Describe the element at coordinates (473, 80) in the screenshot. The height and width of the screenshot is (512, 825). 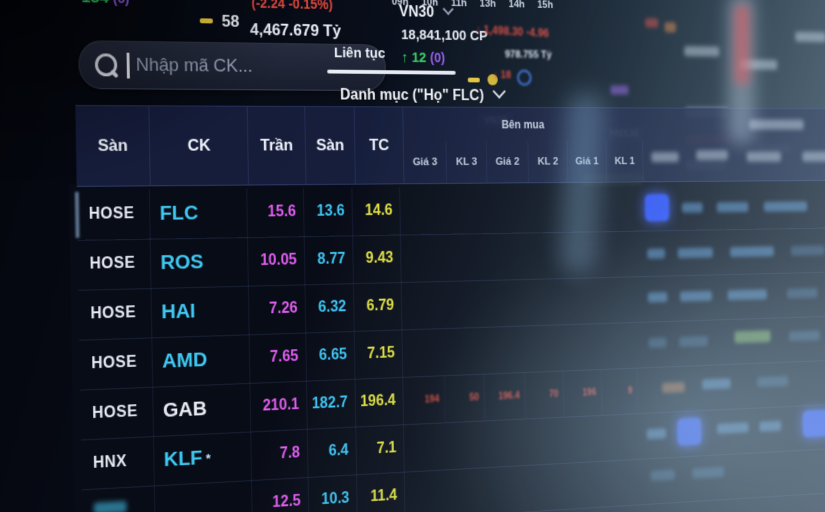
I see `yellow-dash-icon` at that location.